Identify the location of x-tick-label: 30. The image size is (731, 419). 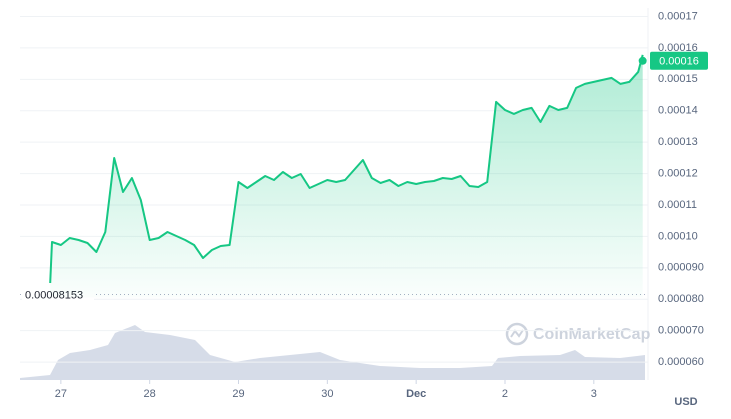
(327, 394).